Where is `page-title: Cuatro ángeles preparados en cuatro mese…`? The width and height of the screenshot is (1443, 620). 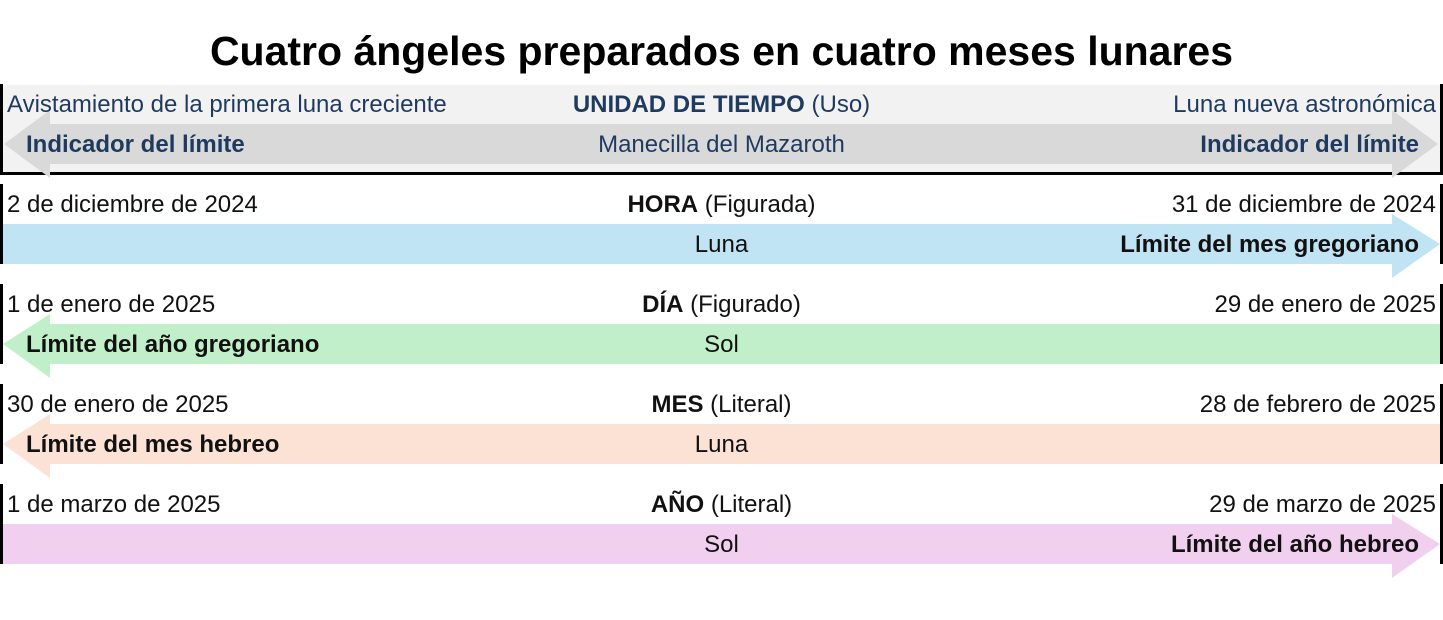
page-title: Cuatro ángeles preparados en cuatro mese… is located at coordinates (721, 51).